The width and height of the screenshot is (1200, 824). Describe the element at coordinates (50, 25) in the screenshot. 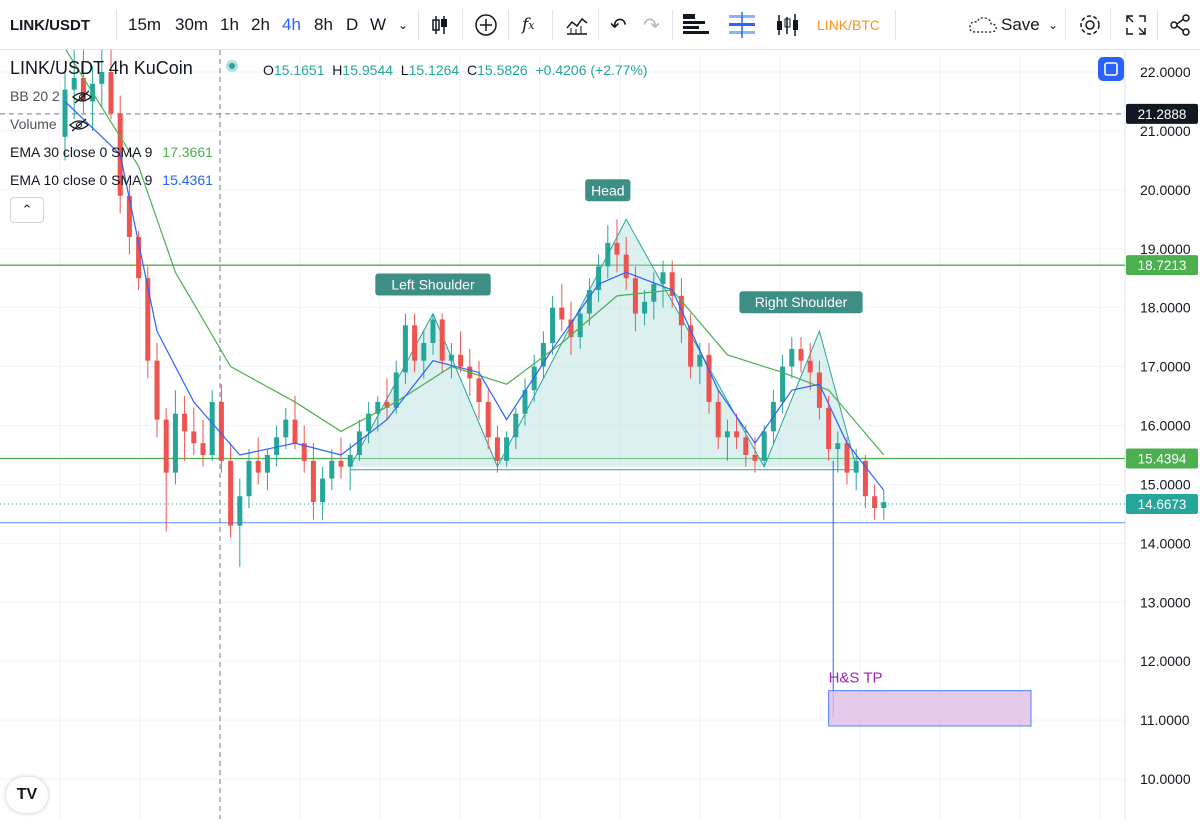

I see `symbol-search-button: LINK/USDT` at that location.